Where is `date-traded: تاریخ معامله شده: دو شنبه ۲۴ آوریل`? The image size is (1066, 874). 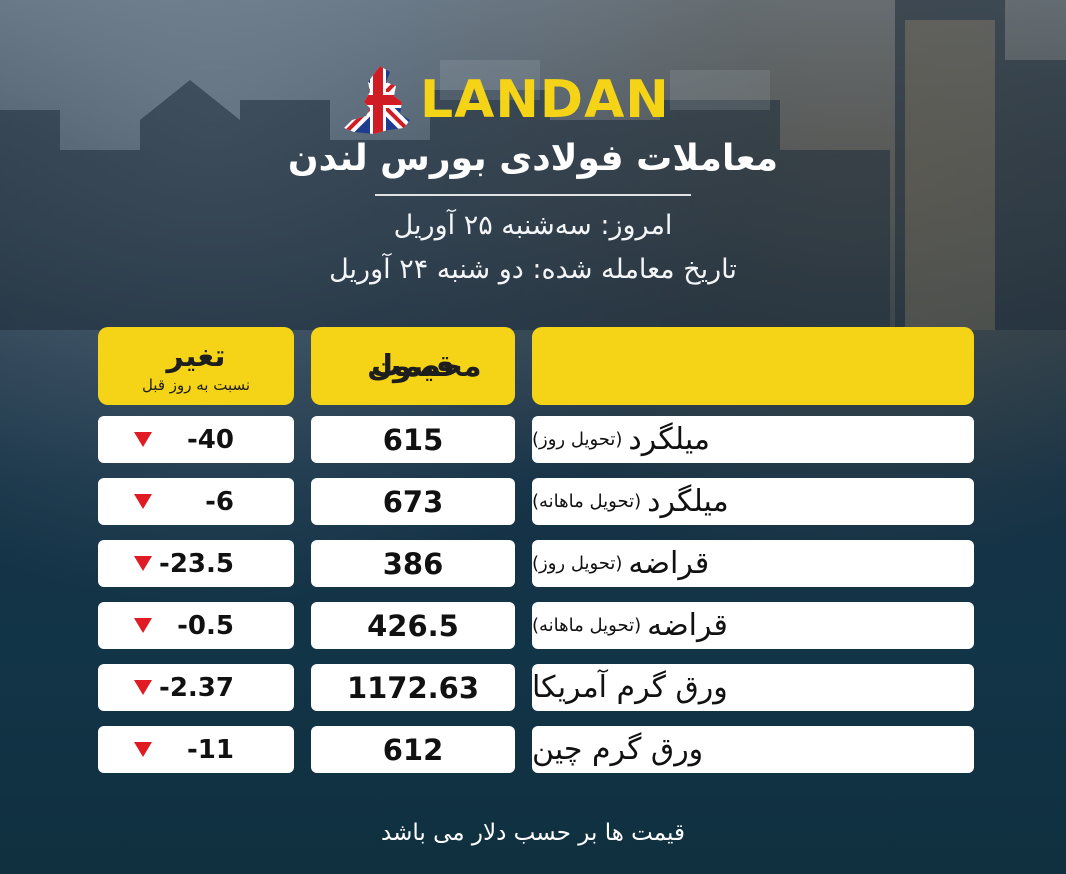
date-traded: تاریخ معامله شده: دو شنبه ۲۴ آوریل is located at coordinates (533, 269).